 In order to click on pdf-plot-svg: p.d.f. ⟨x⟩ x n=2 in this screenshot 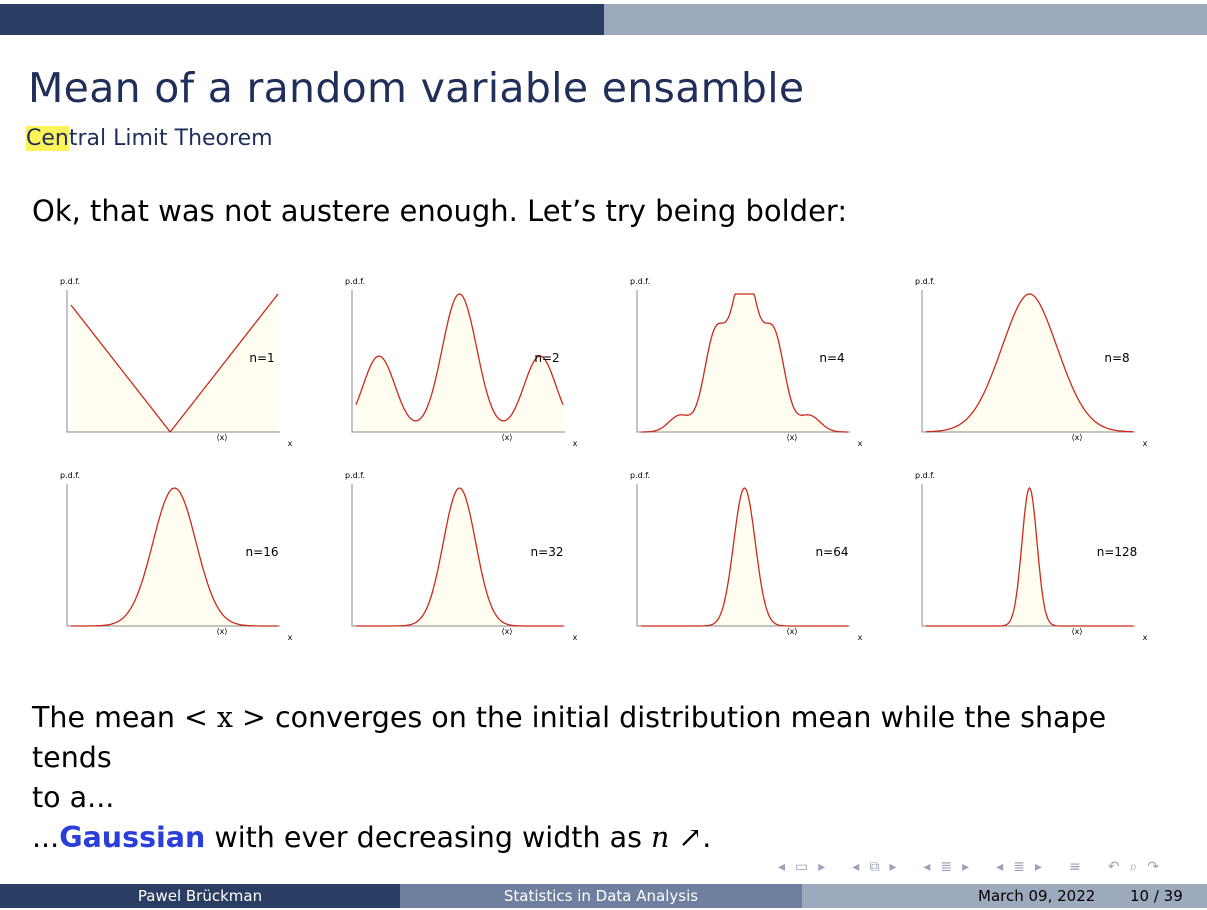, I will do `click(461, 362)`.